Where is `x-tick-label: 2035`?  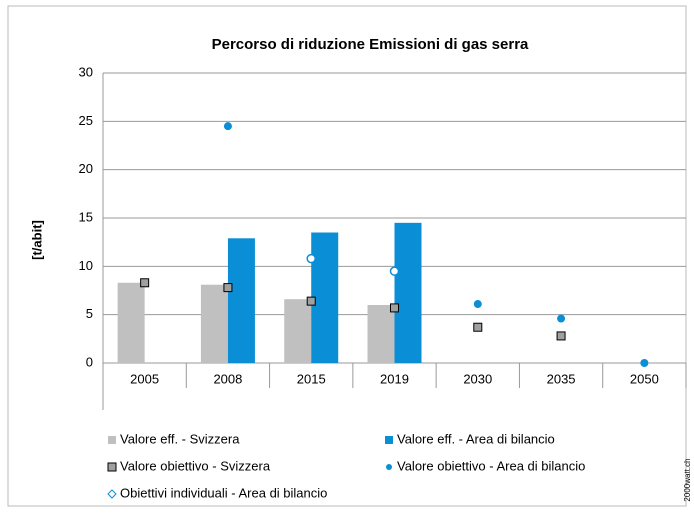
x-tick-label: 2035 is located at coordinates (561, 378).